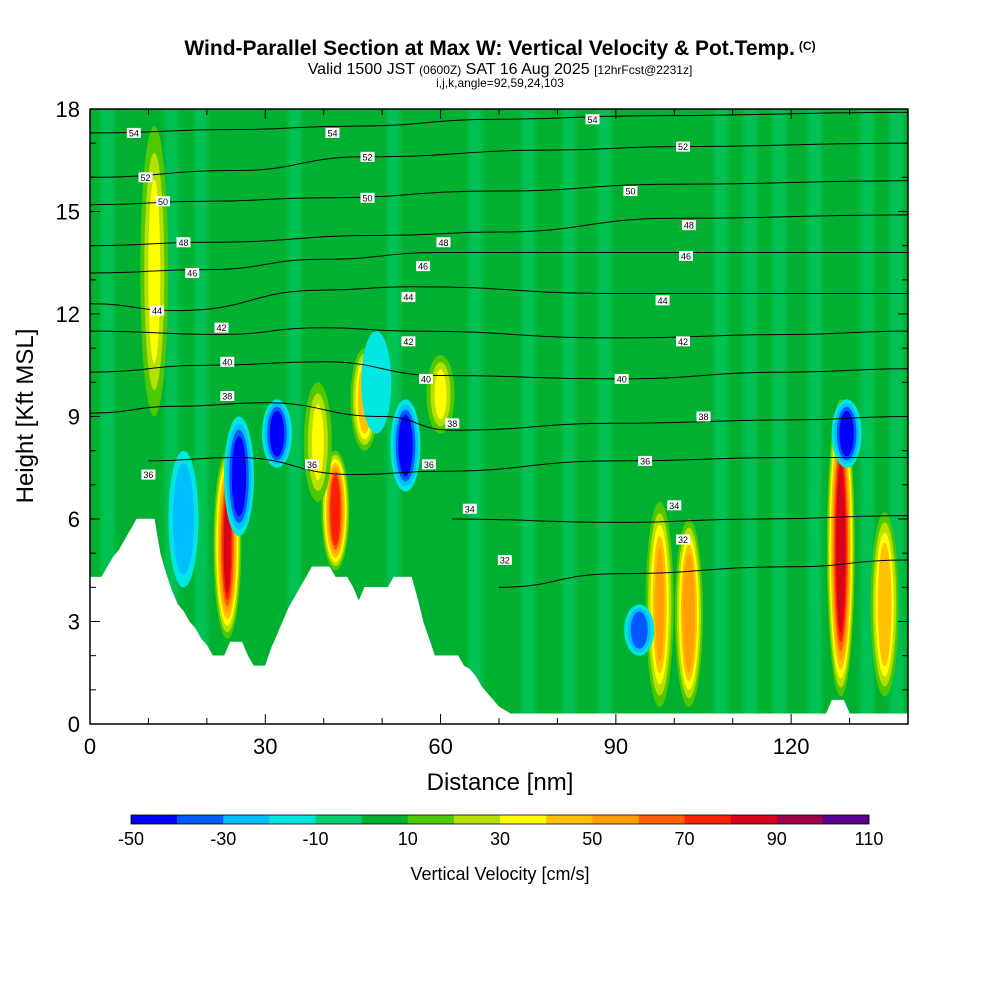  Describe the element at coordinates (223, 839) in the screenshot. I see `colorbar-tick-label: -30` at that location.